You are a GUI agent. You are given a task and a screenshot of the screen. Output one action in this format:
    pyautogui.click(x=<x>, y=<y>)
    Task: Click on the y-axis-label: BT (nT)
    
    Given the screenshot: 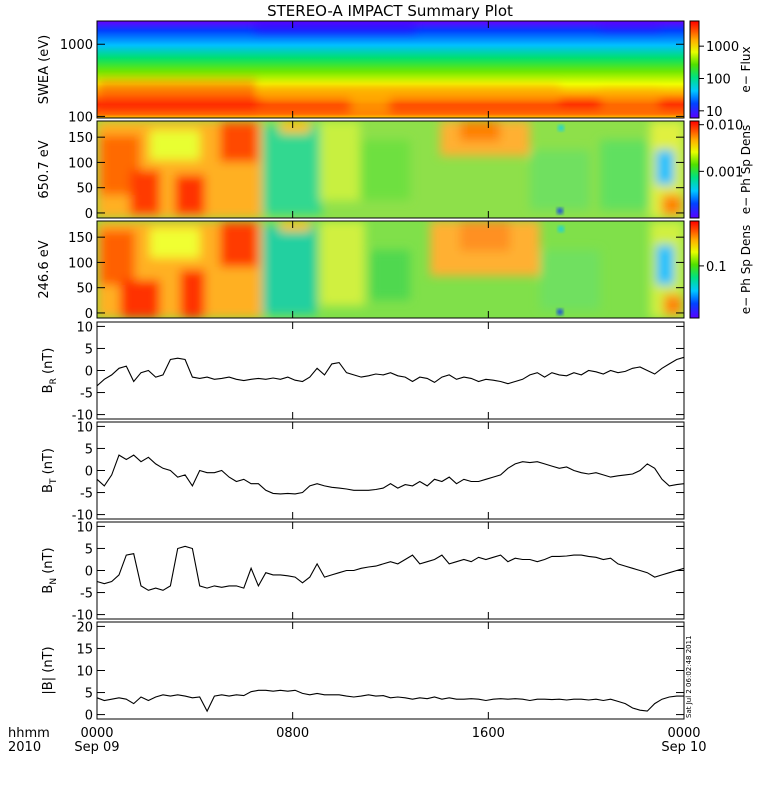 What is the action you would take?
    pyautogui.click(x=50, y=470)
    